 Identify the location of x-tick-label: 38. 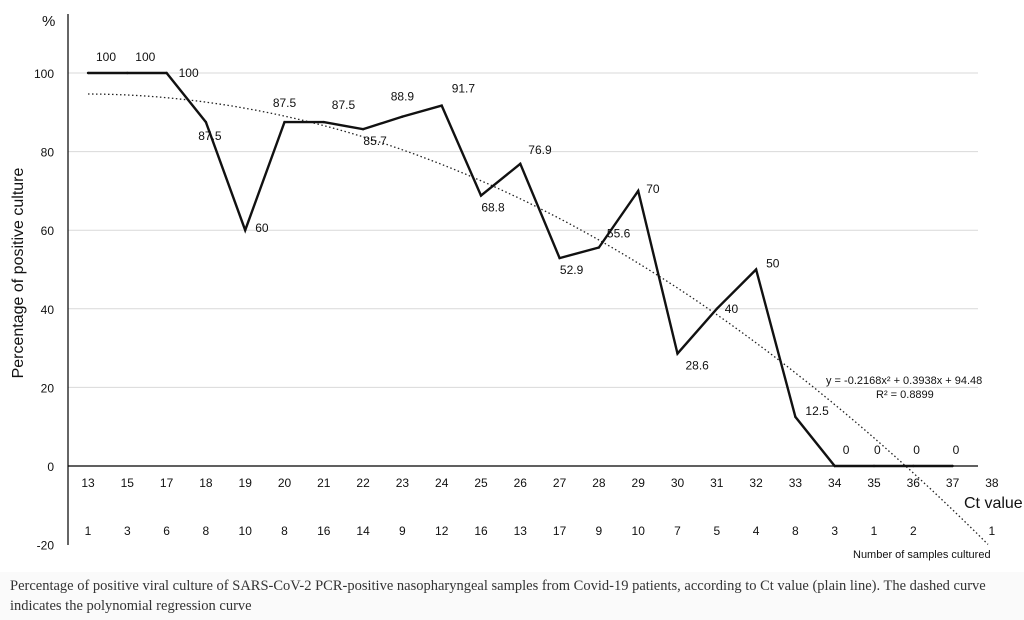
(992, 483).